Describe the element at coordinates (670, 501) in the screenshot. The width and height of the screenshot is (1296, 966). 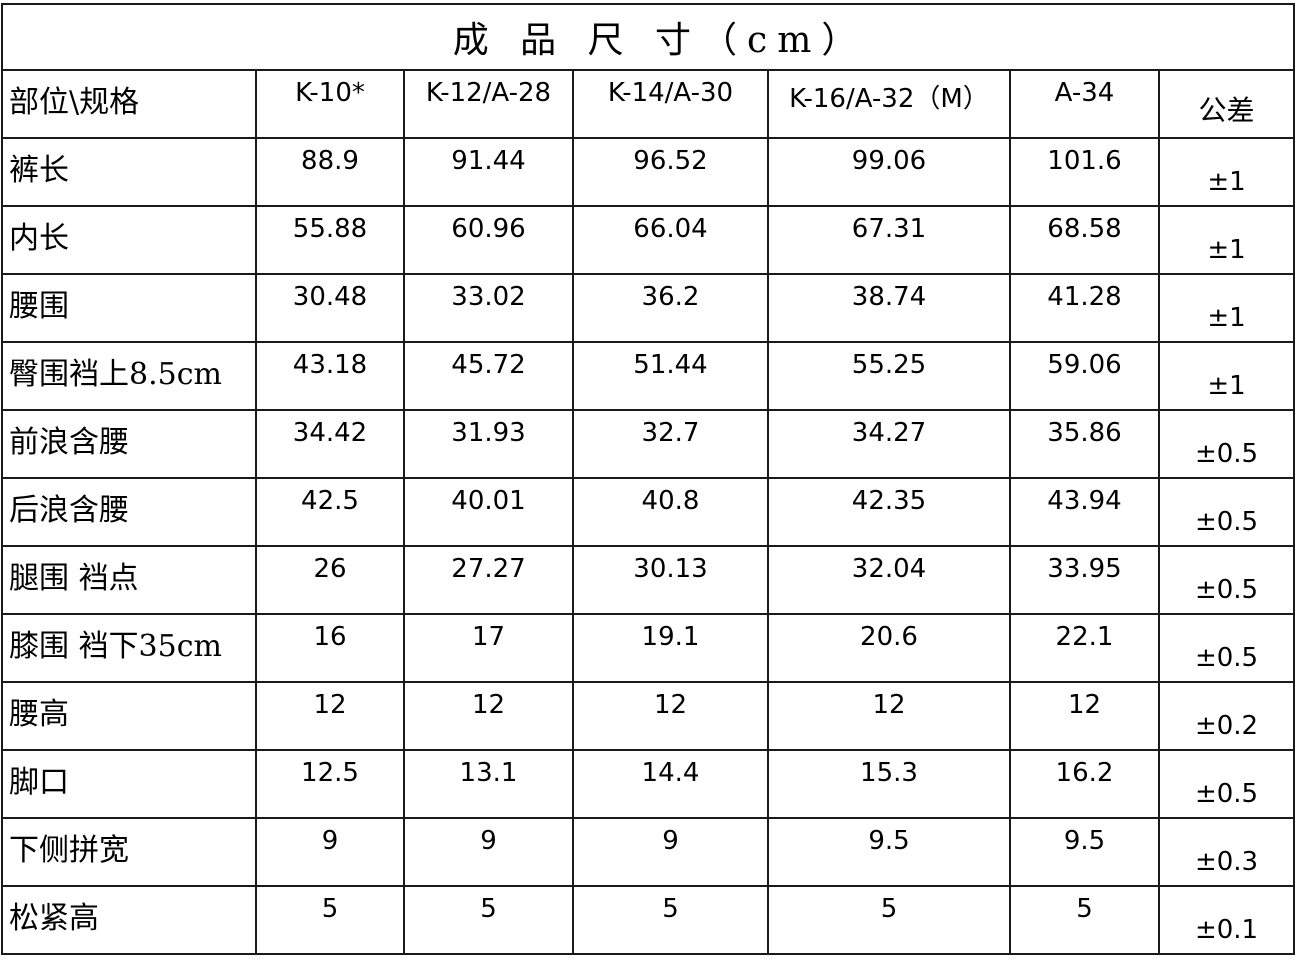
I see `measurement-value: 40.8` at that location.